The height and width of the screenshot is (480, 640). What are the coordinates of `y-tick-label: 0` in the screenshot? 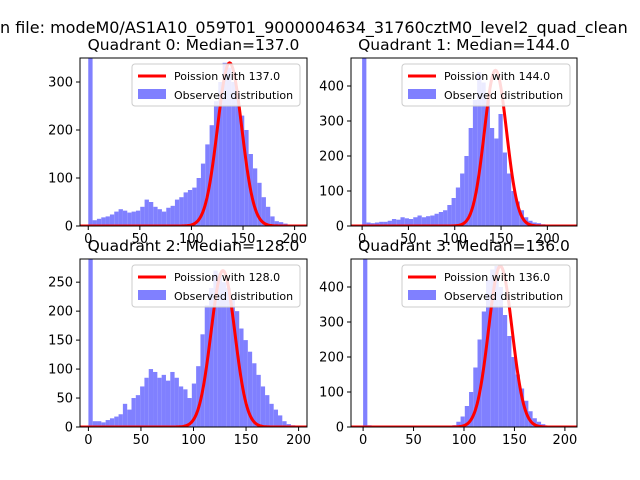 It's located at (340, 227).